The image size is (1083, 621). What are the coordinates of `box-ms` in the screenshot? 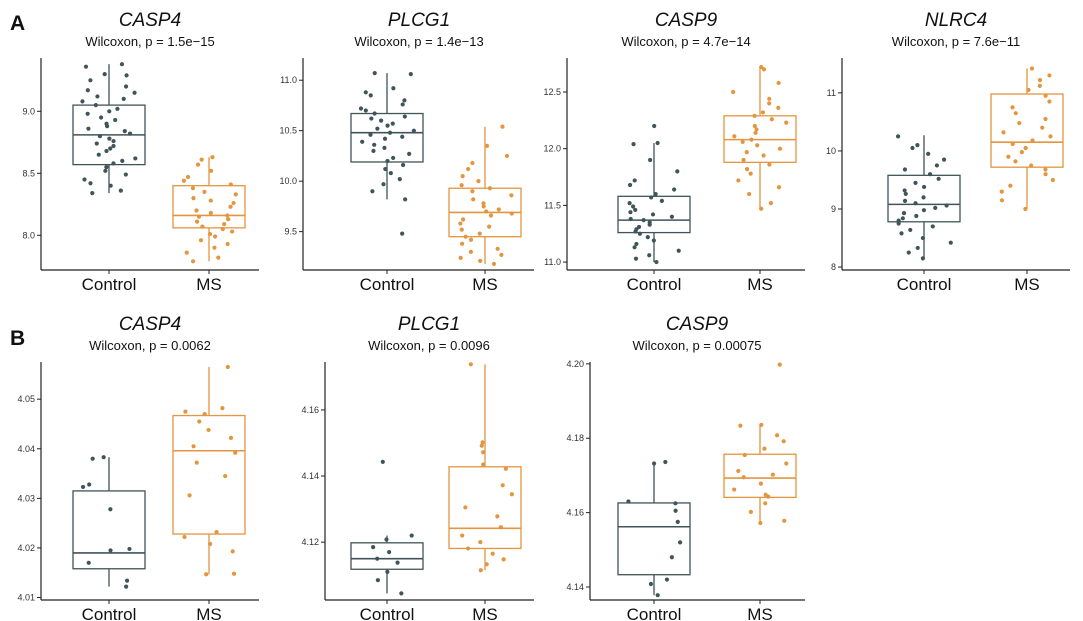 It's located at (485, 467).